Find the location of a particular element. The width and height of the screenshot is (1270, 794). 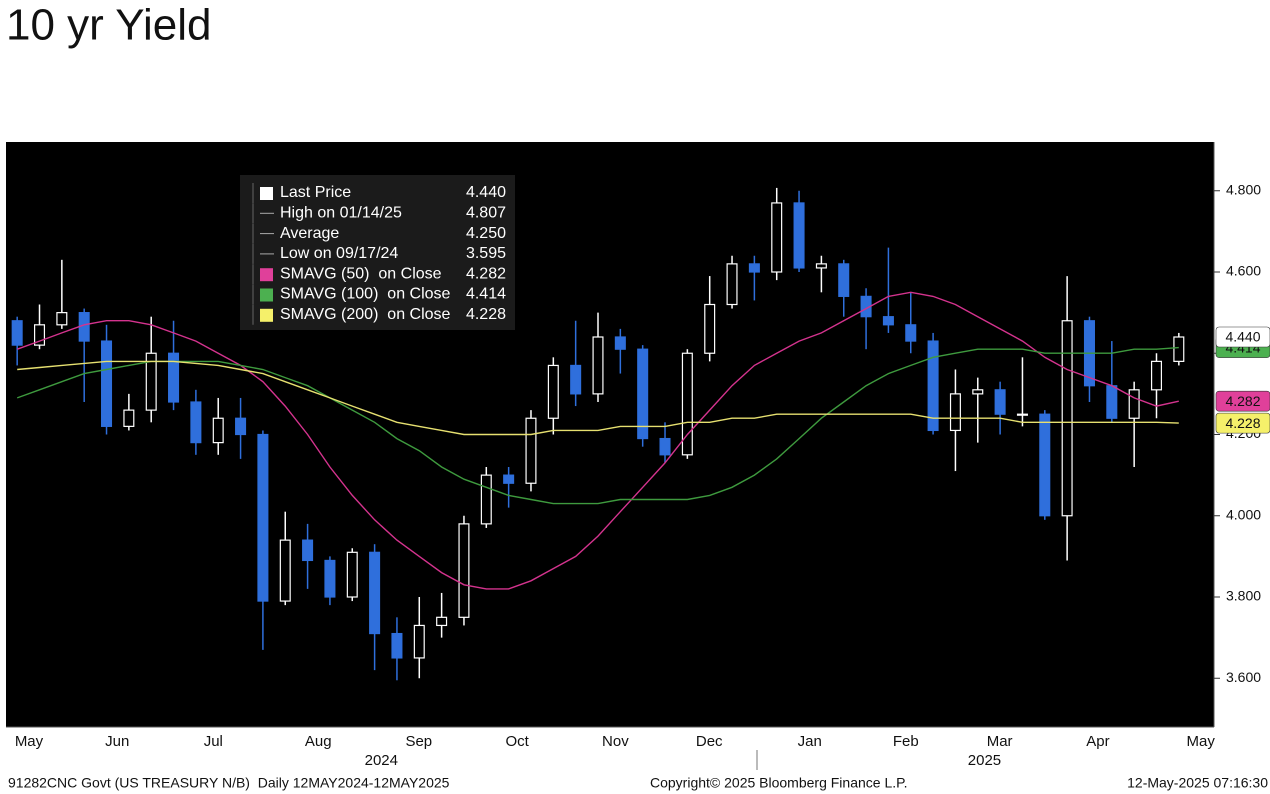

legend-value: 4.440 is located at coordinates (486, 192).